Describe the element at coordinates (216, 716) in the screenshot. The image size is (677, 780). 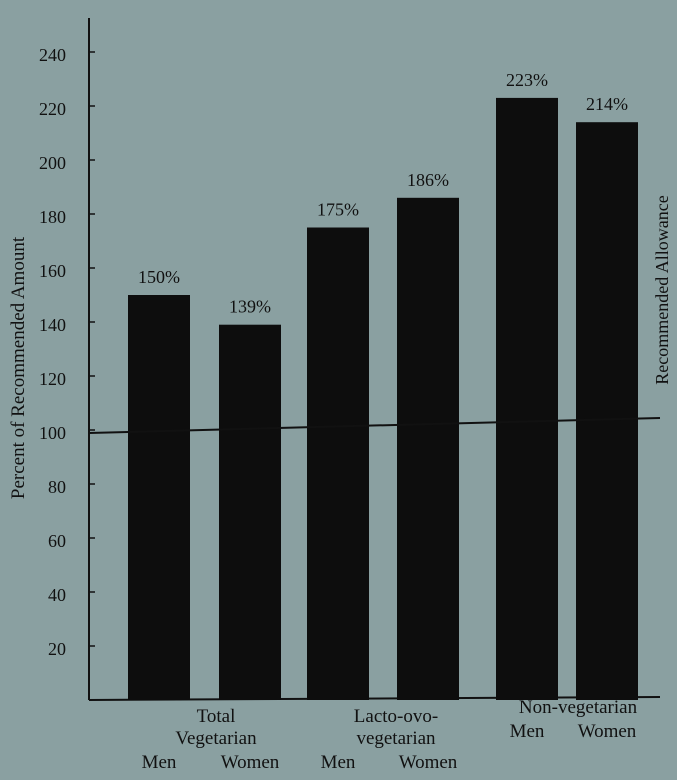
I see `group-label: Total` at that location.